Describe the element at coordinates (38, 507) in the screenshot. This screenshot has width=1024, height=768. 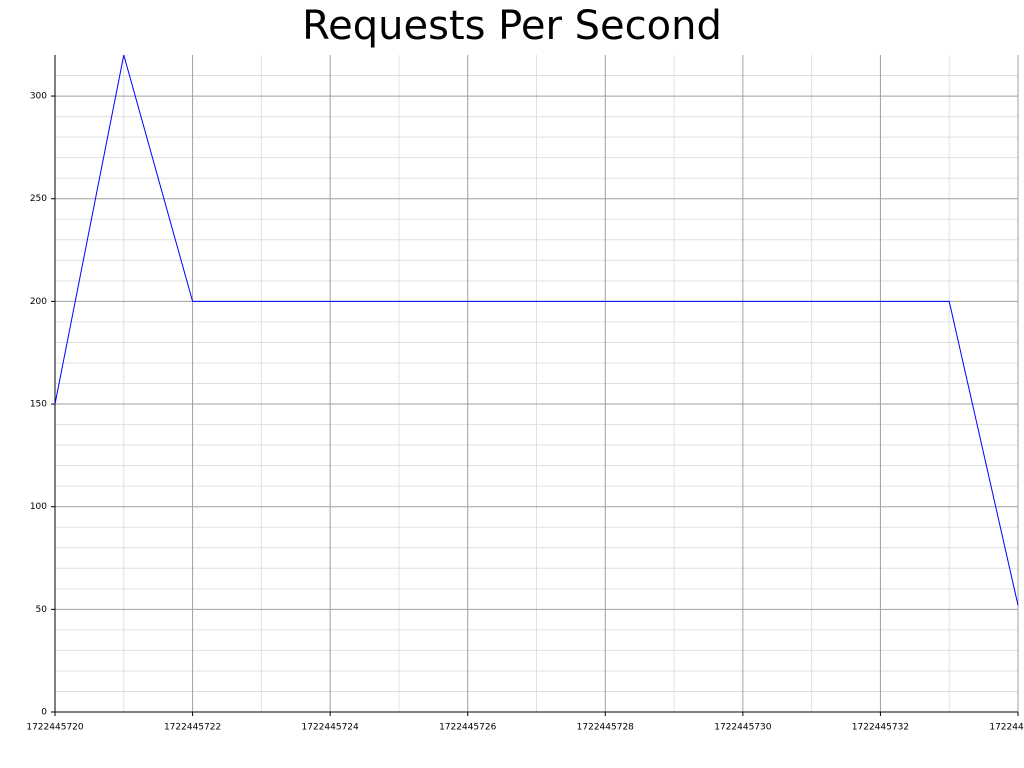
I see `y-tick-label: 100` at that location.